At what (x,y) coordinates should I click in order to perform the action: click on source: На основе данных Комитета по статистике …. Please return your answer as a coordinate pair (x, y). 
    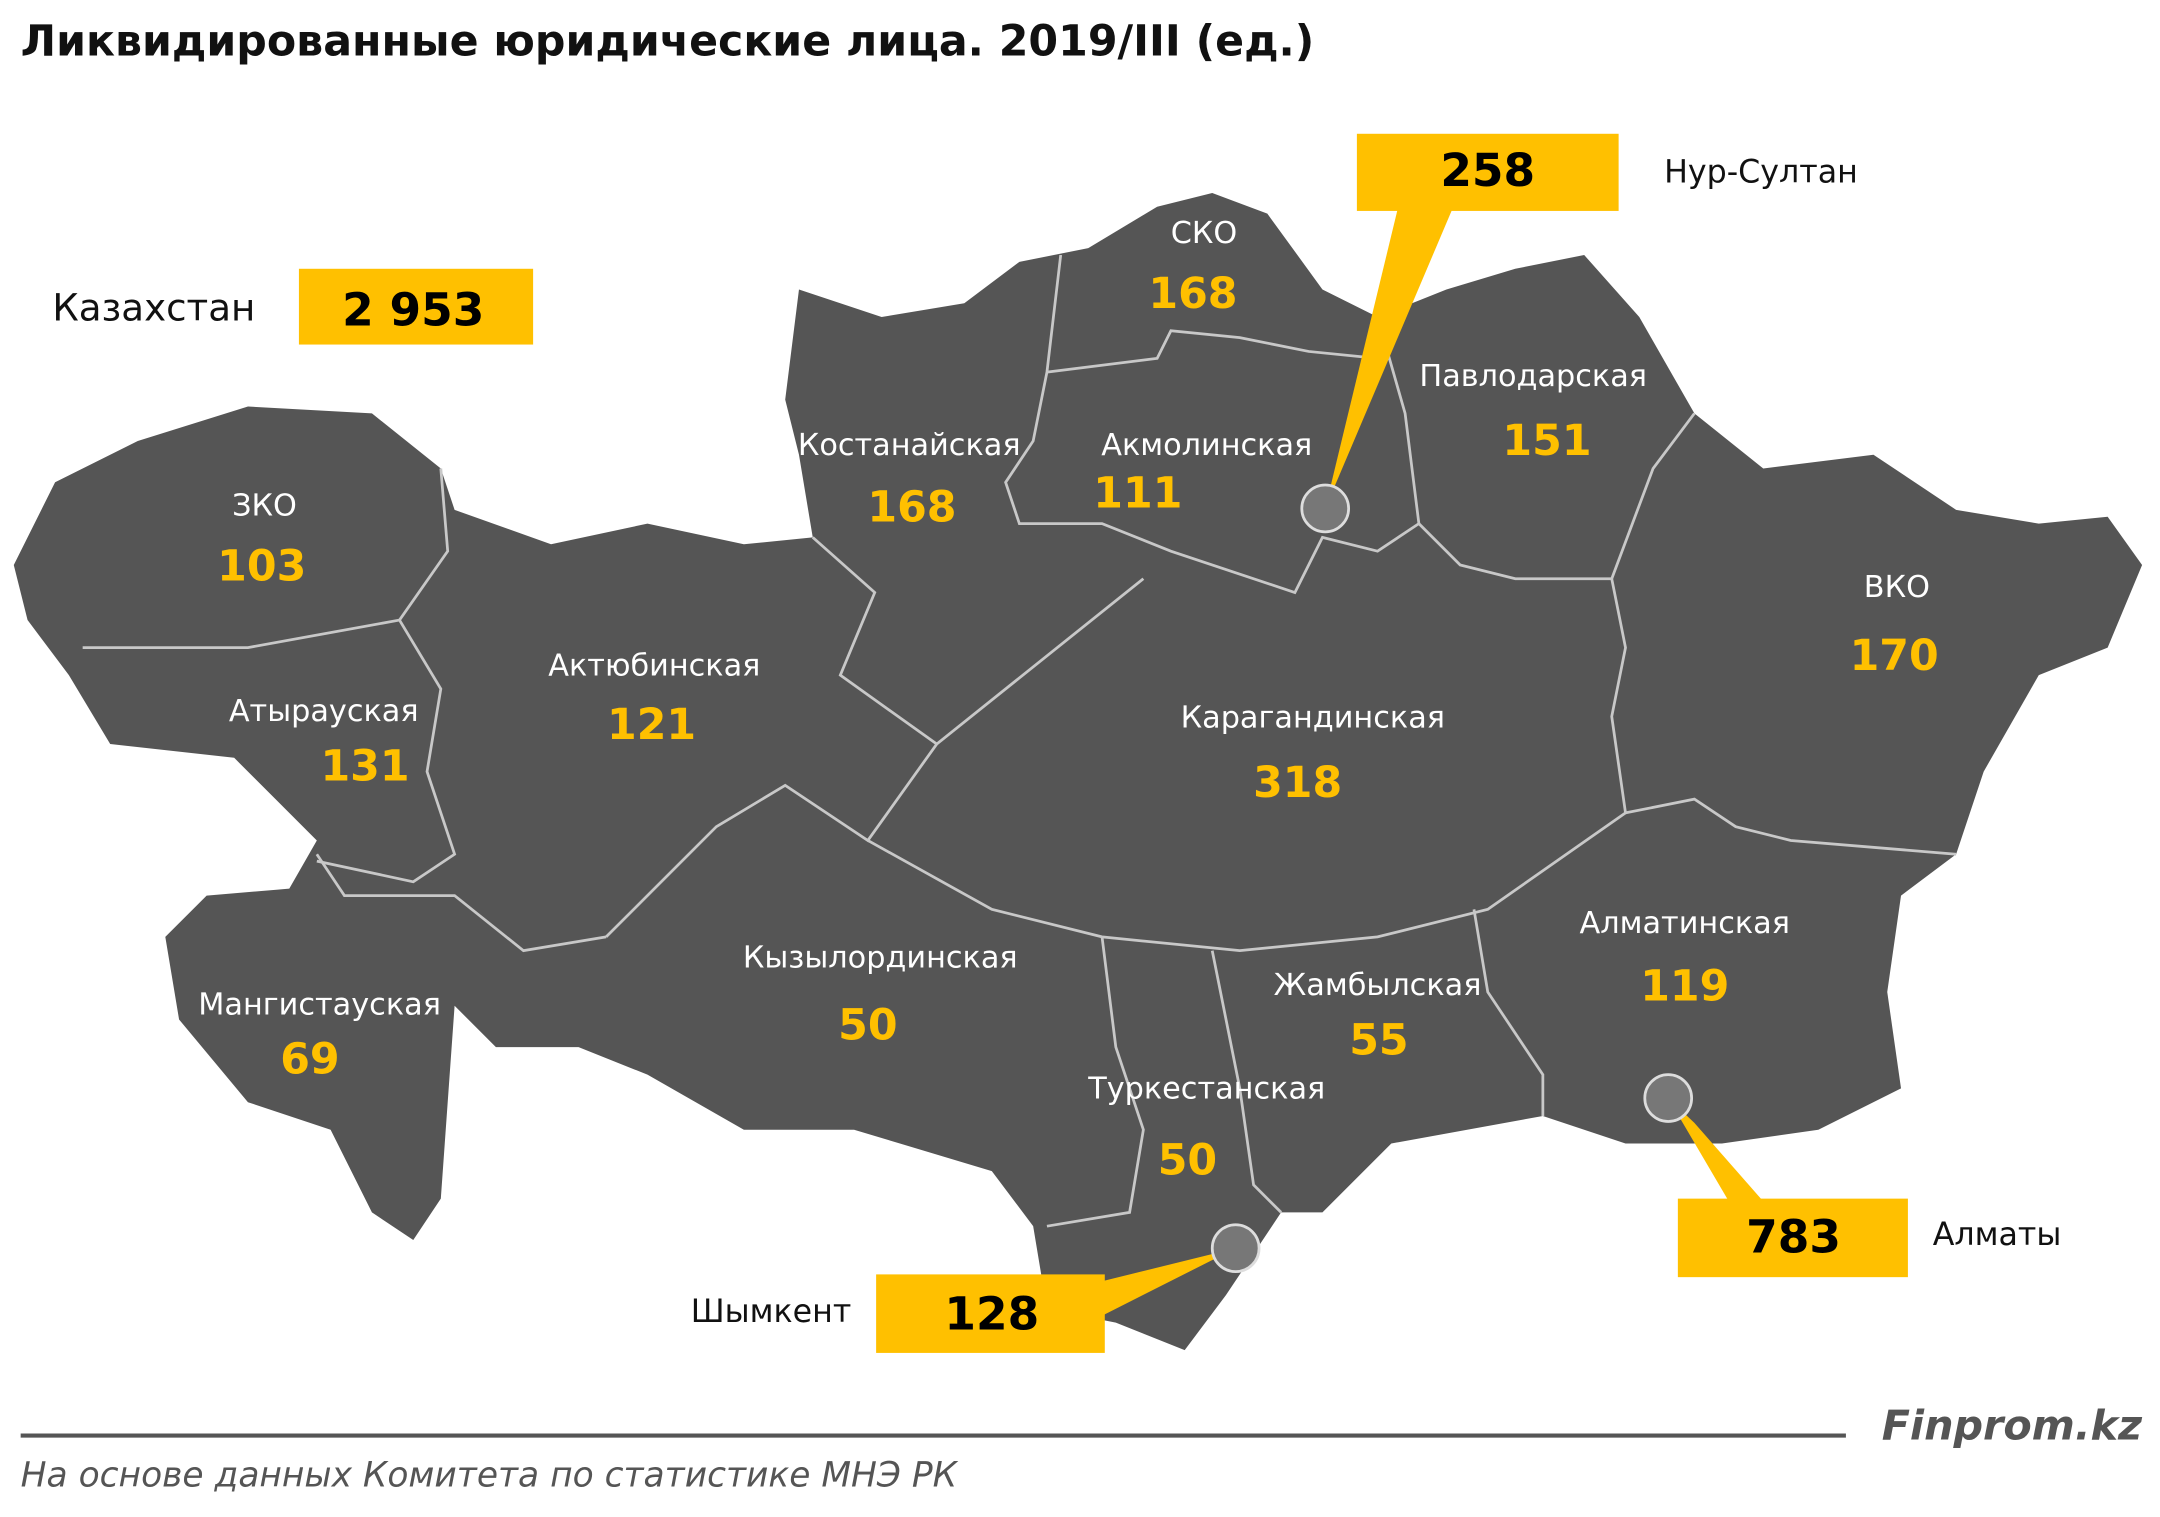
    Looking at the image, I should click on (490, 1475).